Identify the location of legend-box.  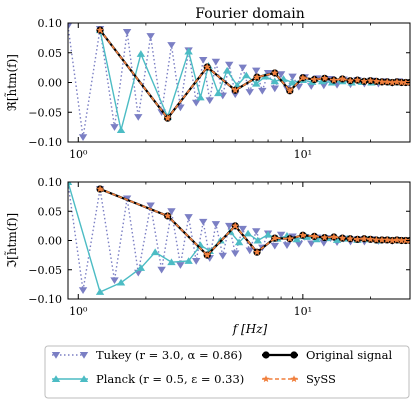
(227, 372).